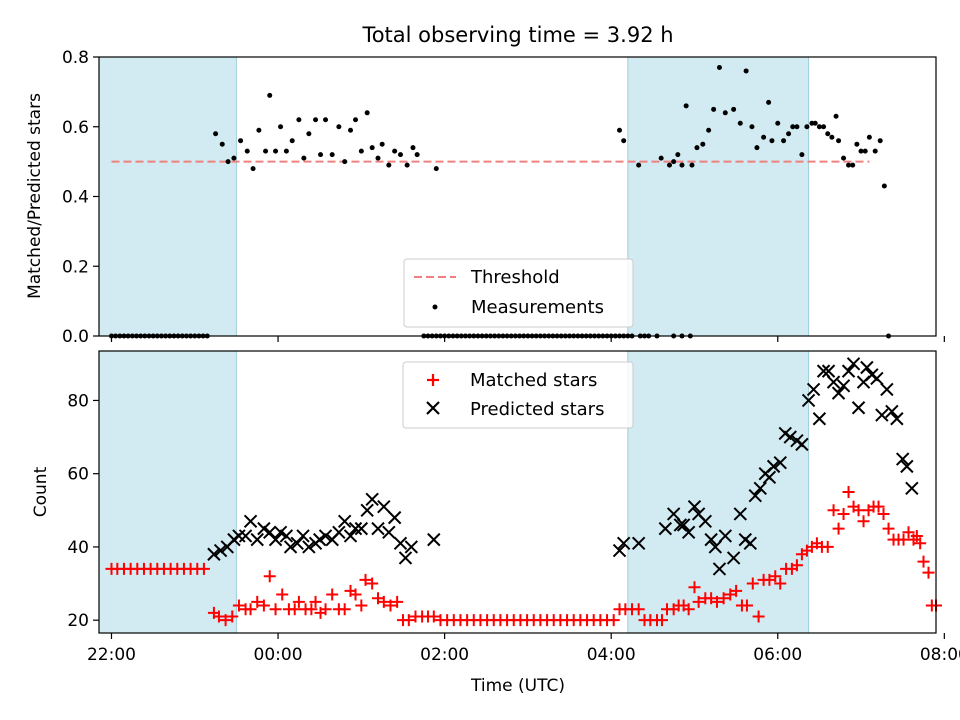 Image resolution: width=960 pixels, height=720 pixels. Describe the element at coordinates (75, 267) in the screenshot. I see `top-y-tick-label: 0.2` at that location.